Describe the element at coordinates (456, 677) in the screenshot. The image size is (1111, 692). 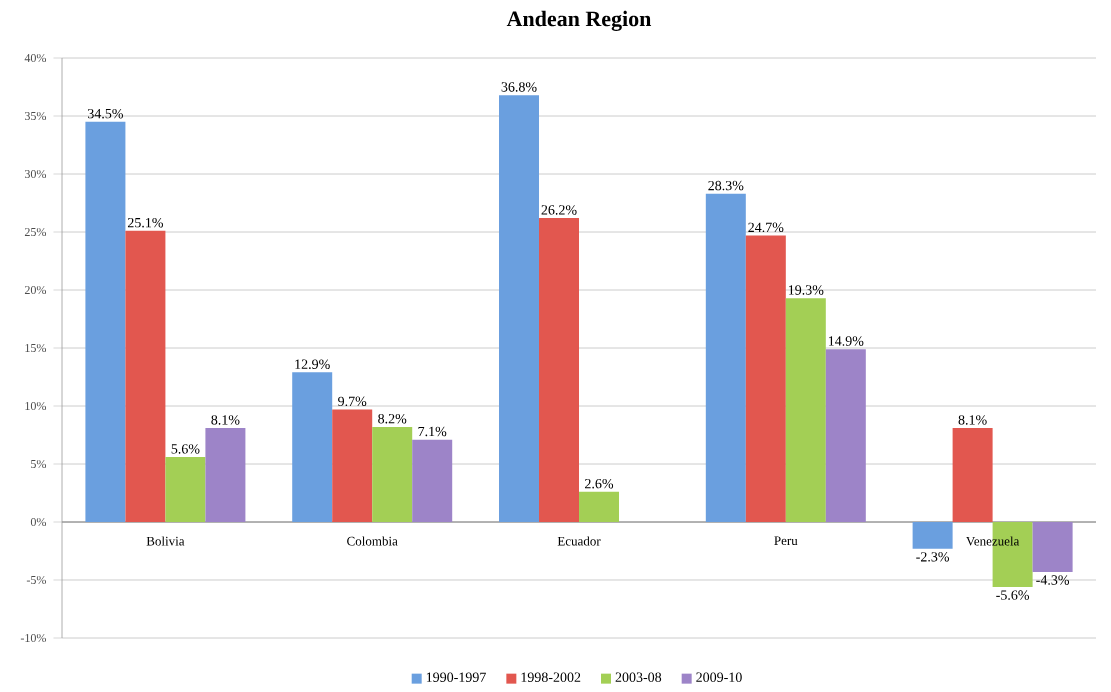
I see `legend-label: 1990-1997` at that location.